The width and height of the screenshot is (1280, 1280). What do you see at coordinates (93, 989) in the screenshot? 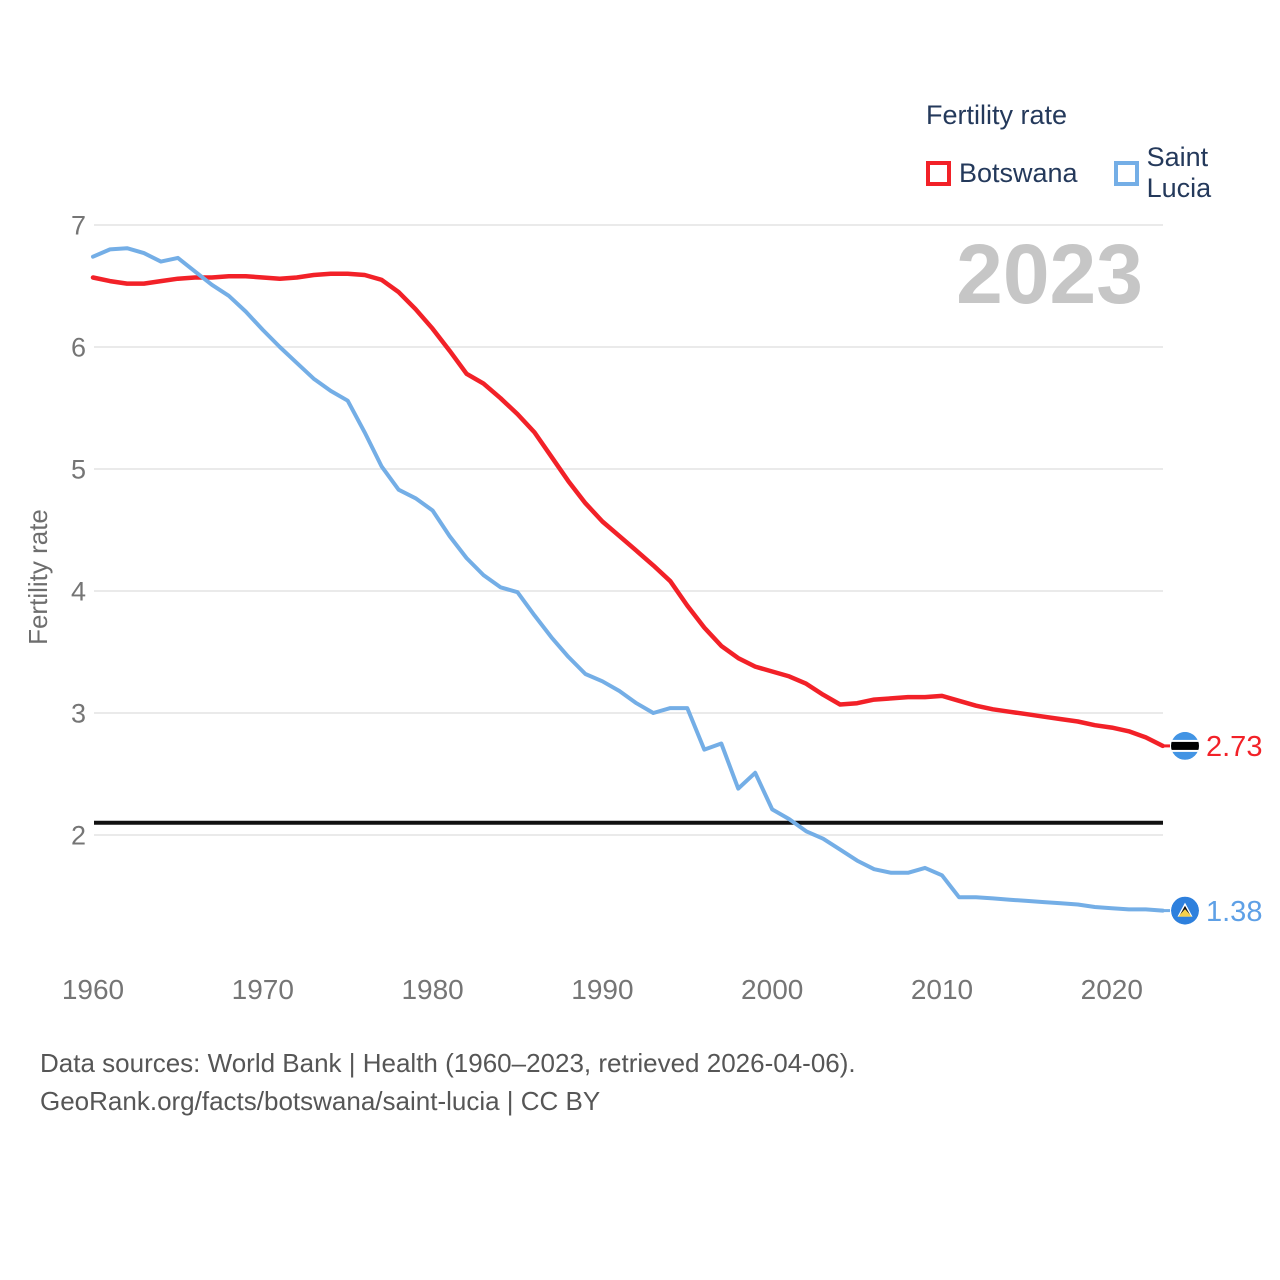
I see `x-tick-label: 1960` at bounding box center [93, 989].